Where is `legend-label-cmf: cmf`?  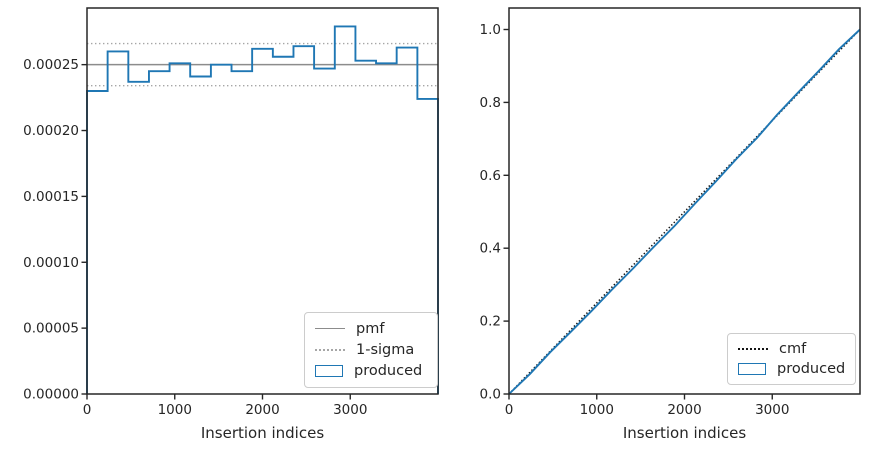 legend-label-cmf: cmf is located at coordinates (793, 349).